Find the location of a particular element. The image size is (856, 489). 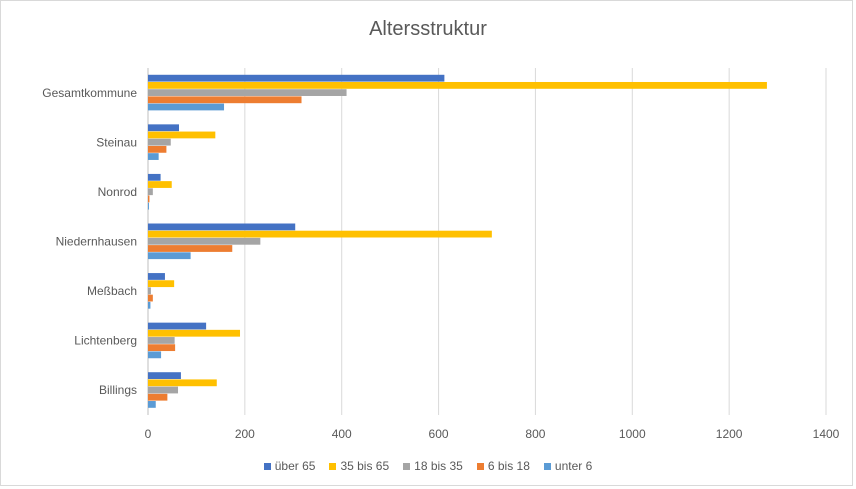

legend-label: über 65 is located at coordinates (295, 466).